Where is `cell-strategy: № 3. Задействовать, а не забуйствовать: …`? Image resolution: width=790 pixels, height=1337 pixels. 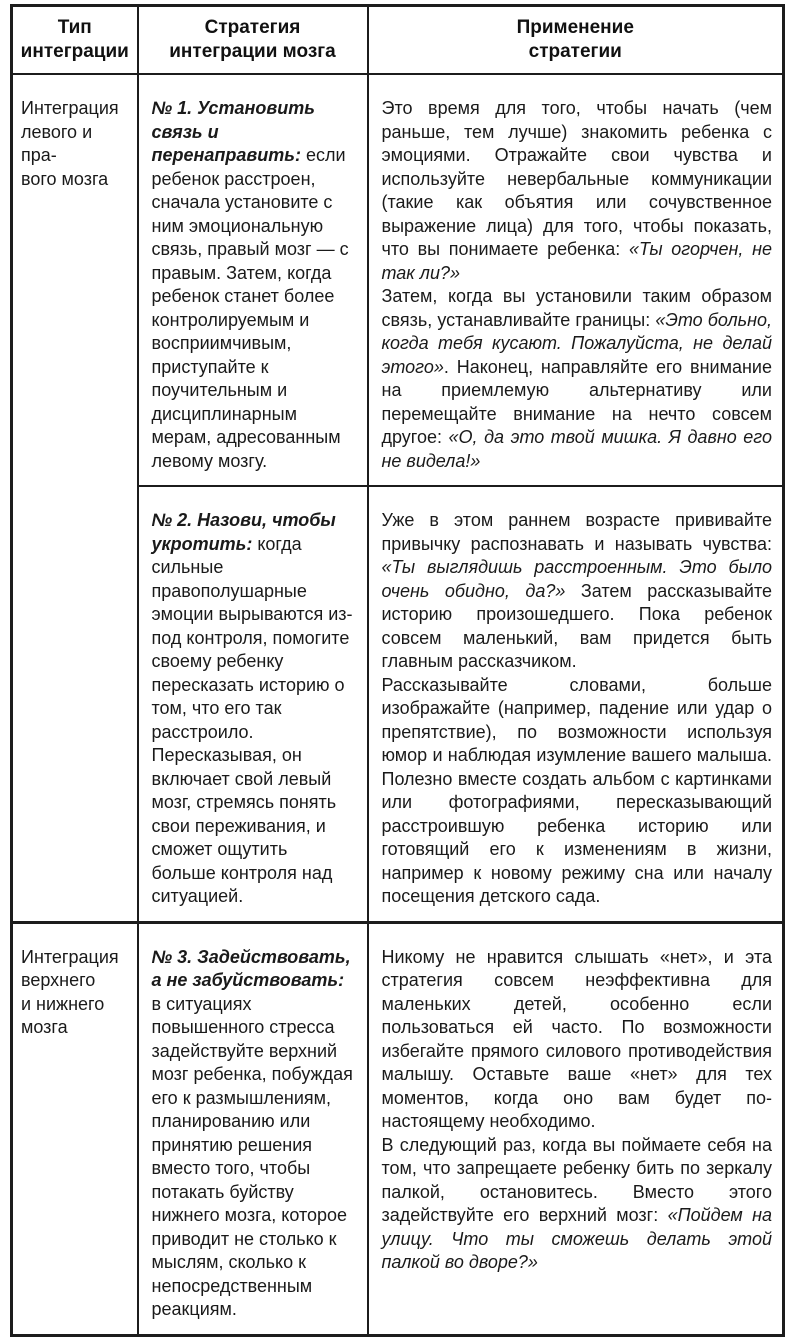 cell-strategy: № 3. Задействовать, а не забуйствовать: … is located at coordinates (252, 1128).